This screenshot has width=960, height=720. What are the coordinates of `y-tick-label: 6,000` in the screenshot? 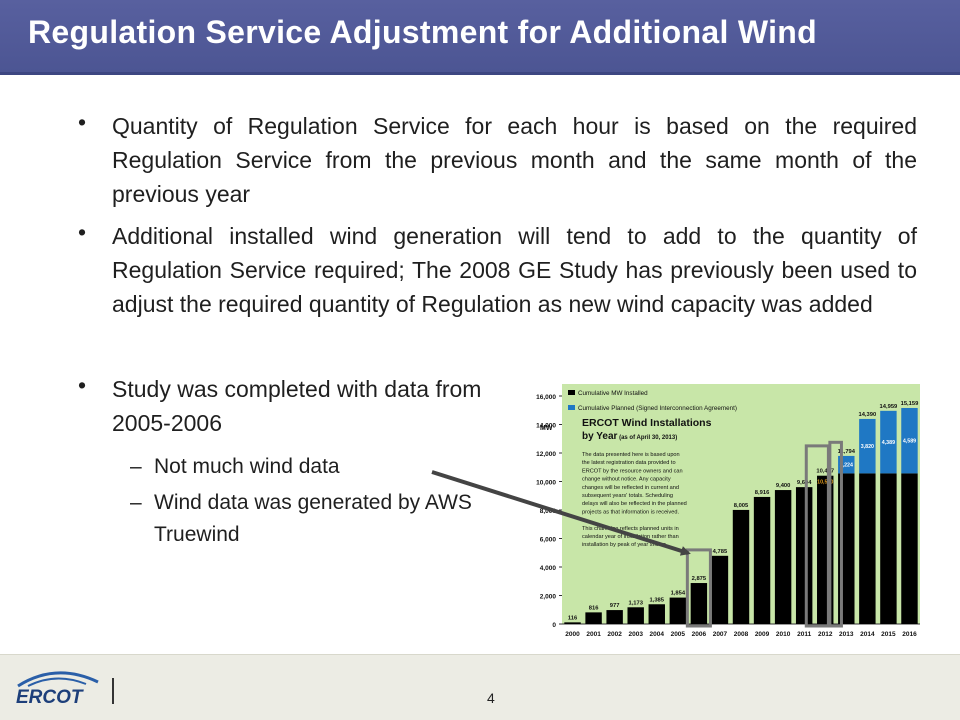 It's located at (548, 540).